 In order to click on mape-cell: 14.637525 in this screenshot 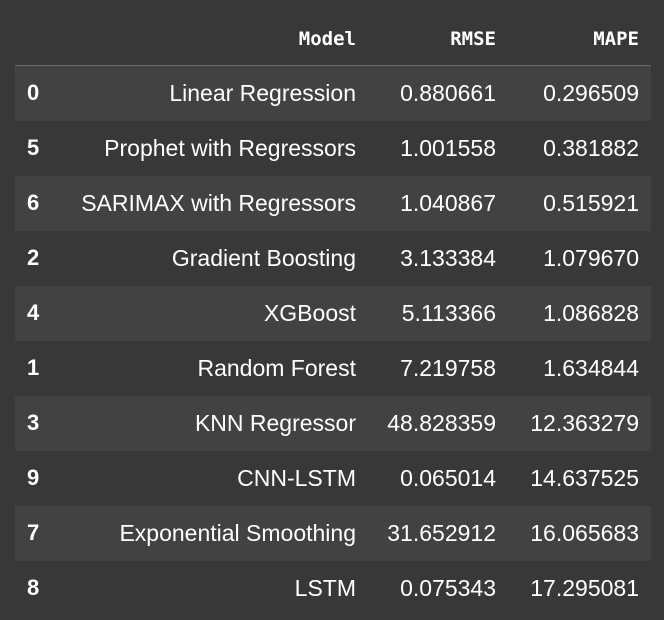, I will do `click(584, 477)`.